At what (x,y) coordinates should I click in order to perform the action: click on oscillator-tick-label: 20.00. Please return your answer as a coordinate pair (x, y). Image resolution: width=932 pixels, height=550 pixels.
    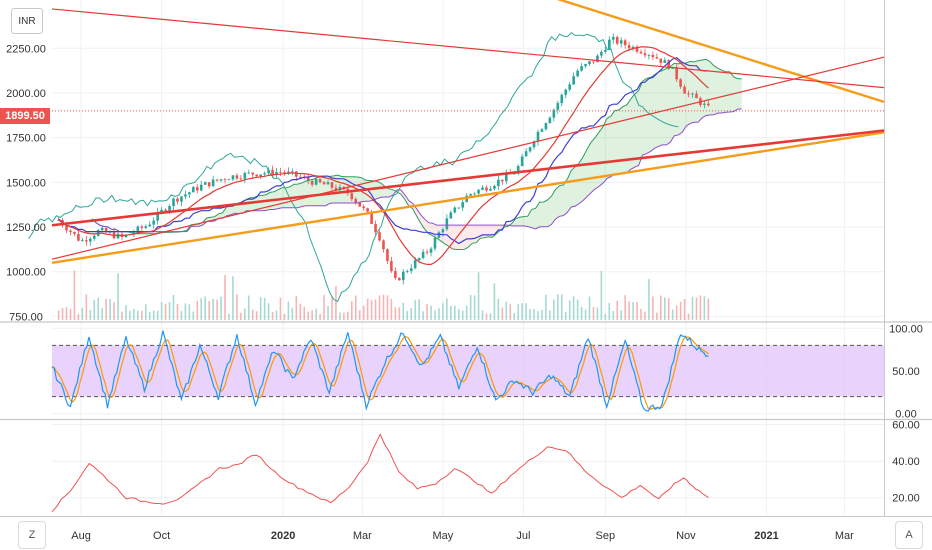
    Looking at the image, I should click on (906, 499).